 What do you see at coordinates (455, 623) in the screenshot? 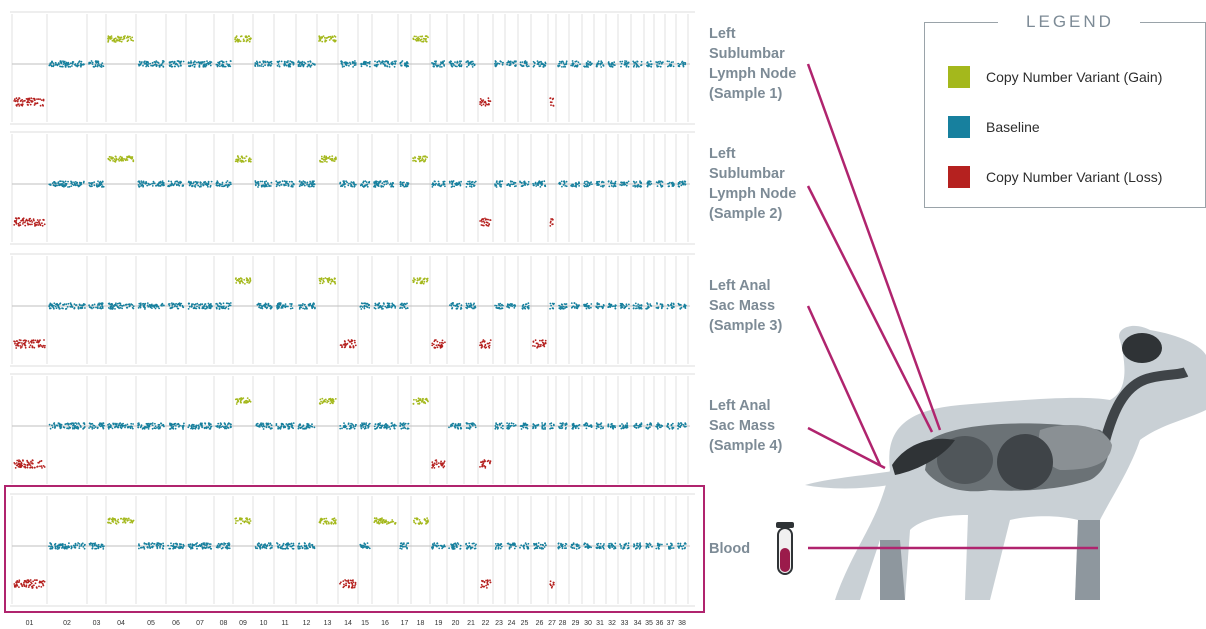
I see `x-tick-label: 20` at bounding box center [455, 623].